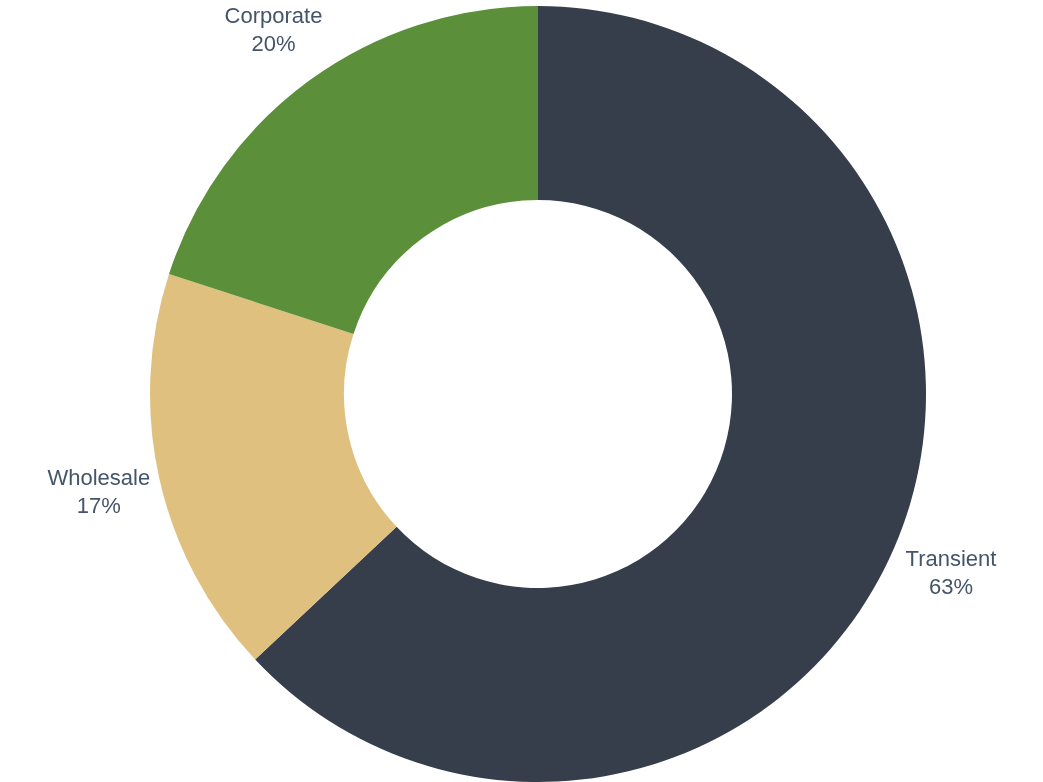 The image size is (1043, 782). I want to click on slice-label: Transient, so click(951, 558).